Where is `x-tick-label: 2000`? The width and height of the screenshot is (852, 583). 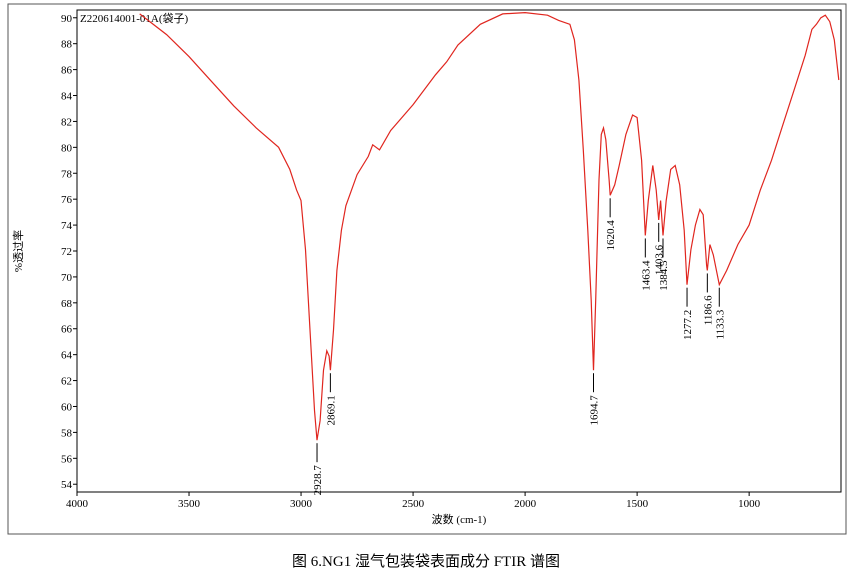
x-tick-label: 2000 is located at coordinates (525, 504).